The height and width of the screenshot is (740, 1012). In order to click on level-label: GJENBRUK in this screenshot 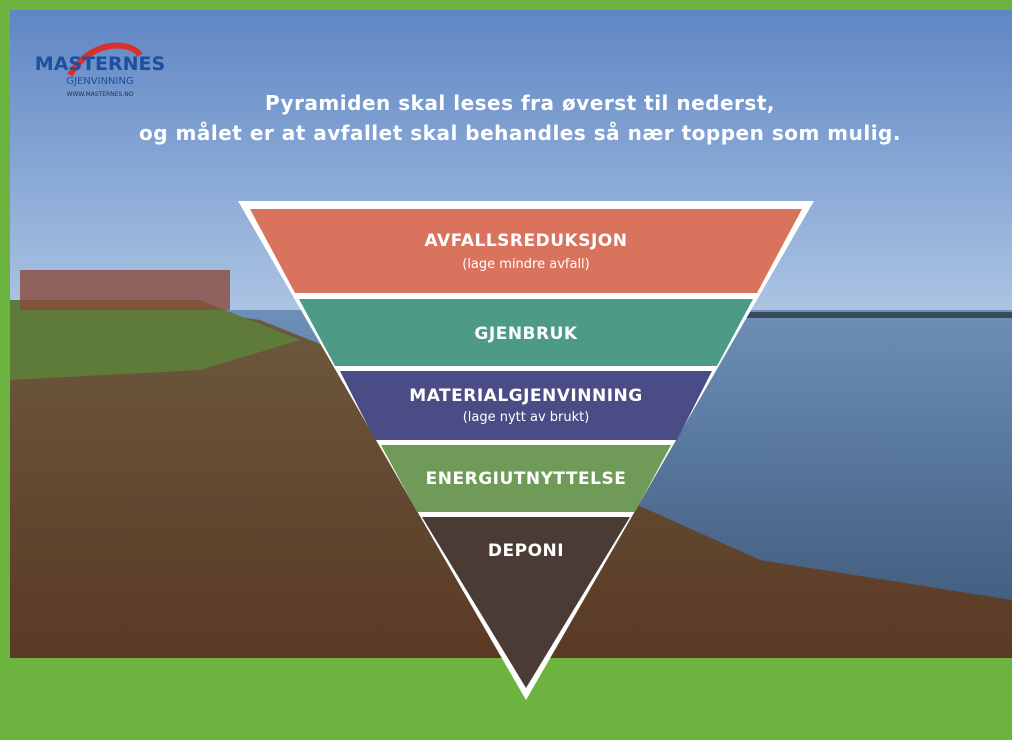, I will do `click(525, 334)`.